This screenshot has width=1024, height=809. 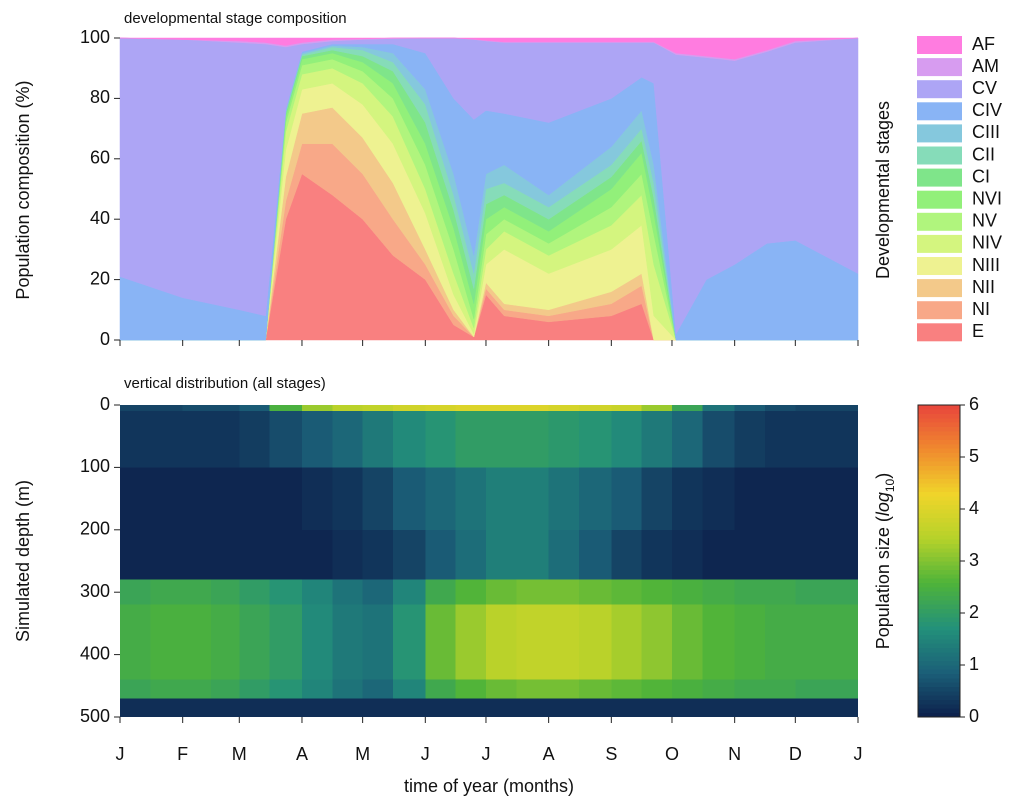 What do you see at coordinates (981, 176) in the screenshot?
I see `legend-label: CI` at bounding box center [981, 176].